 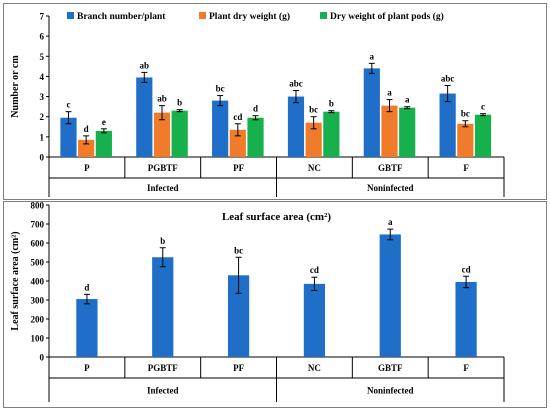 What do you see at coordinates (387, 16) in the screenshot?
I see `legend-label: Dry weight of plant pods (g)` at bounding box center [387, 16].